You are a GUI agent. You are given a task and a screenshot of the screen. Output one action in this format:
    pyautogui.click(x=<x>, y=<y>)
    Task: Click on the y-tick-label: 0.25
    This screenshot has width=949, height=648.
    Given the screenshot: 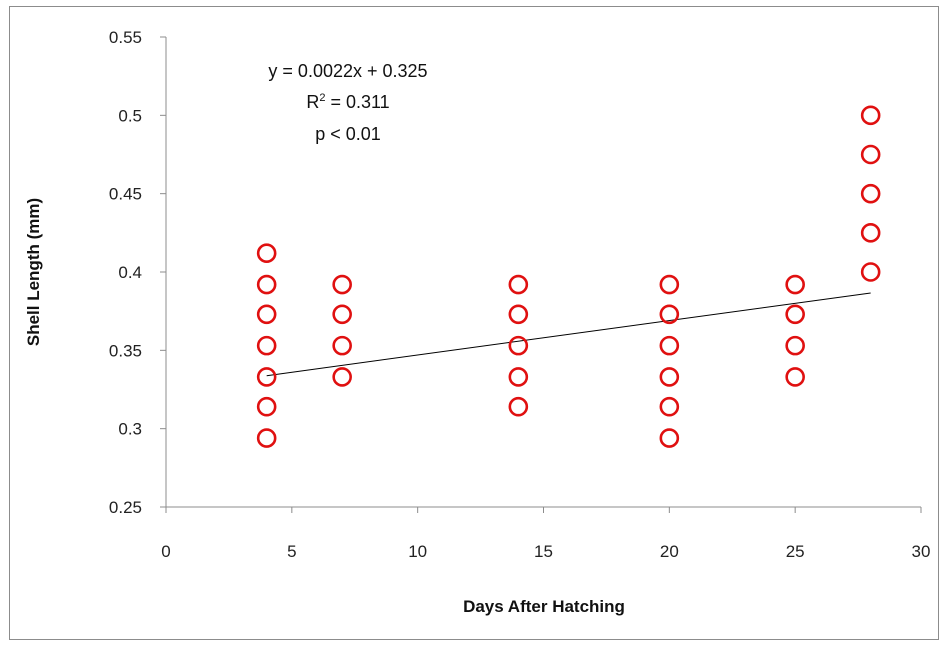 What is the action you would take?
    pyautogui.click(x=125, y=507)
    